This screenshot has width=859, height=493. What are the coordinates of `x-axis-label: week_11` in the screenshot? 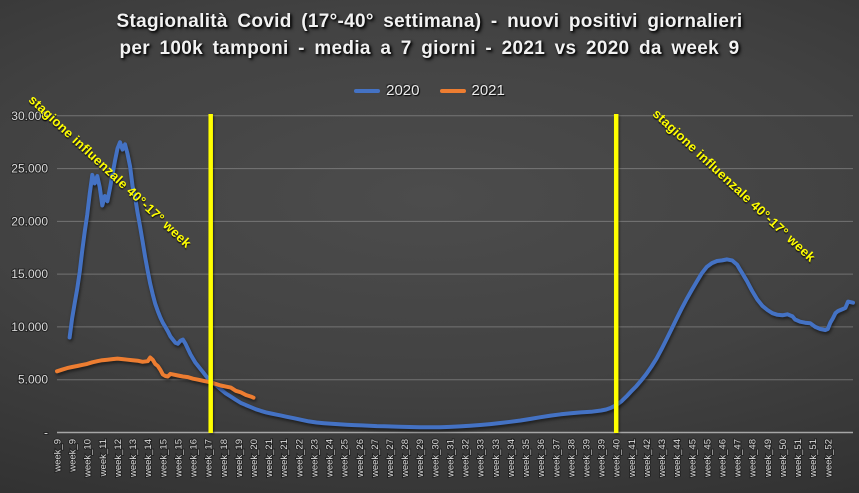 It's located at (103, 458).